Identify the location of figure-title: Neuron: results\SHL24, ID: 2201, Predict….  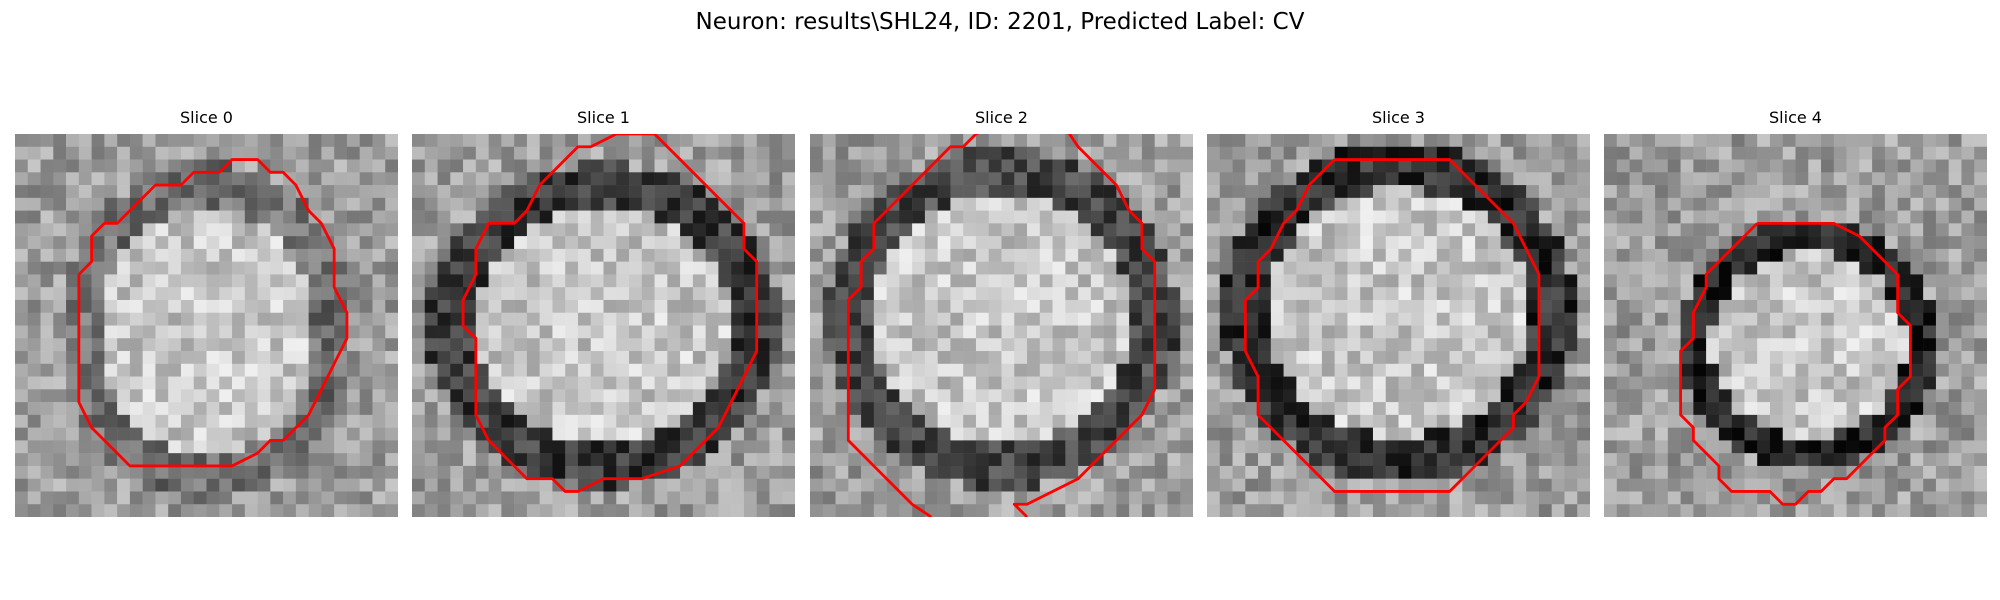
(1000, 22).